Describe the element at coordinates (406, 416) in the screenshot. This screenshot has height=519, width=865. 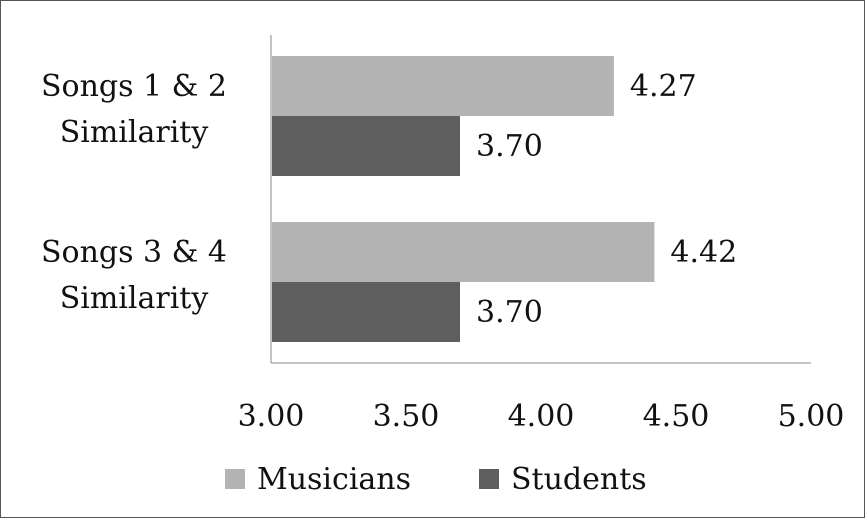
I see `x-tick-label: 3.50` at that location.